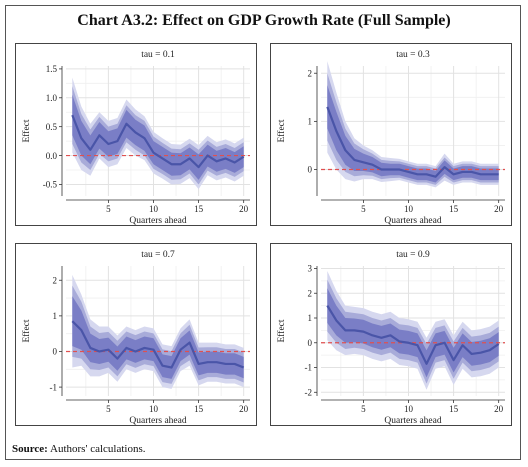  What do you see at coordinates (98, 449) in the screenshot?
I see `source-text: Authors' calculations.` at bounding box center [98, 449].